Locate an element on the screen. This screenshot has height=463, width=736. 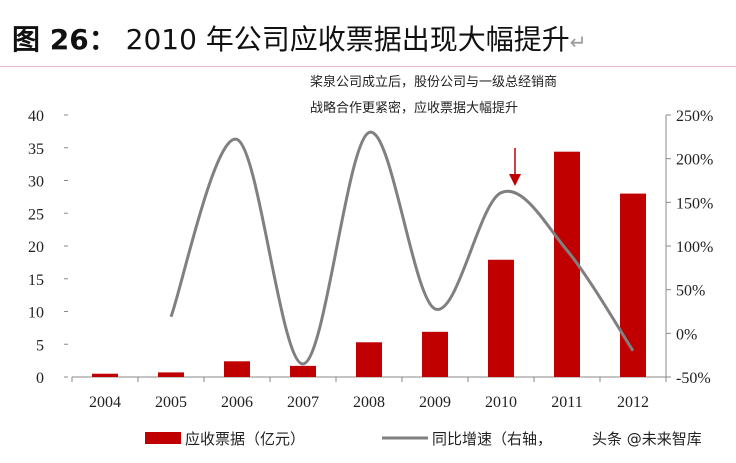
right-tick-label: 200% is located at coordinates (694, 160).